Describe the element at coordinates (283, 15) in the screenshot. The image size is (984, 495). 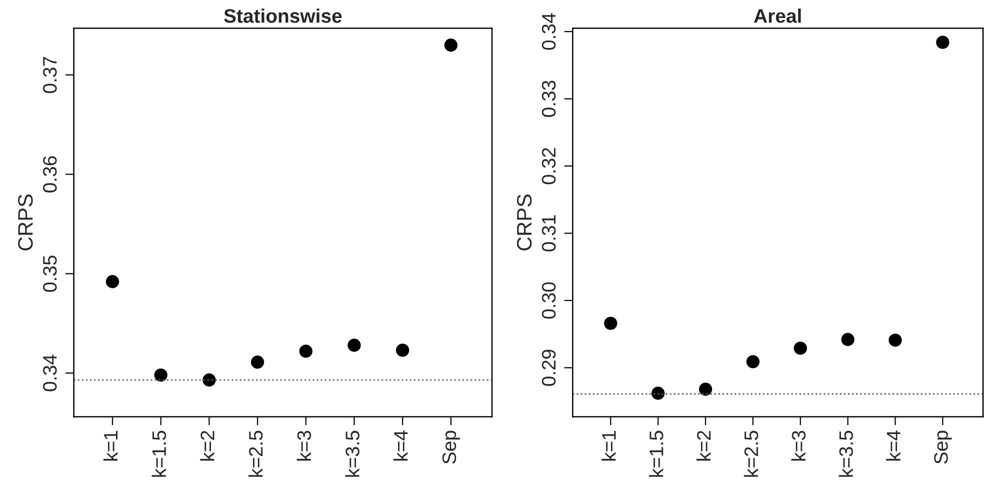
I see `chart-title: Stationswise` at that location.